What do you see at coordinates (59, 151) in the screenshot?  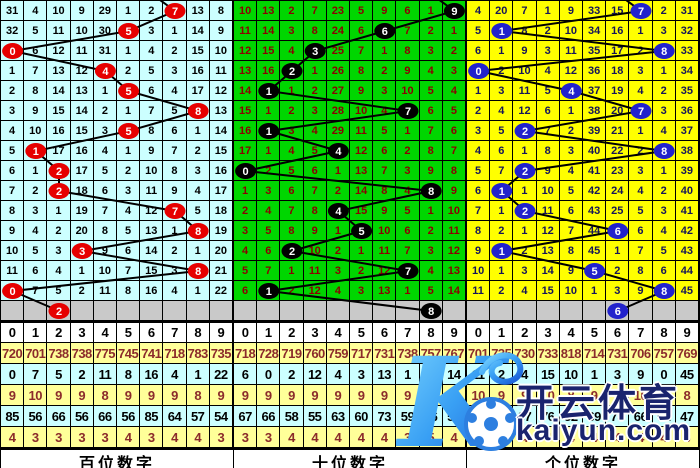 I see `grid-cell: 17` at bounding box center [59, 151].